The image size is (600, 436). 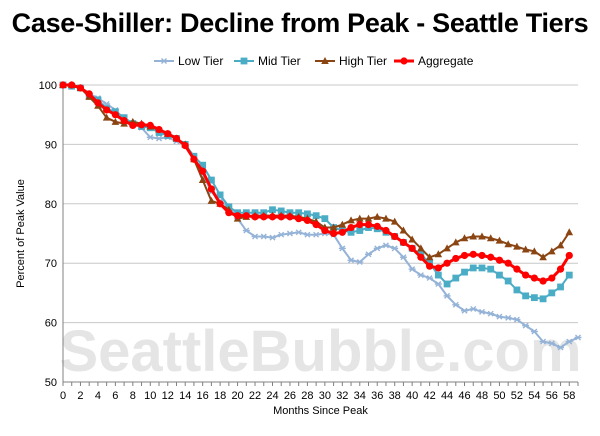 What do you see at coordinates (447, 396) in the screenshot?
I see `x-tick-label: 44` at bounding box center [447, 396].